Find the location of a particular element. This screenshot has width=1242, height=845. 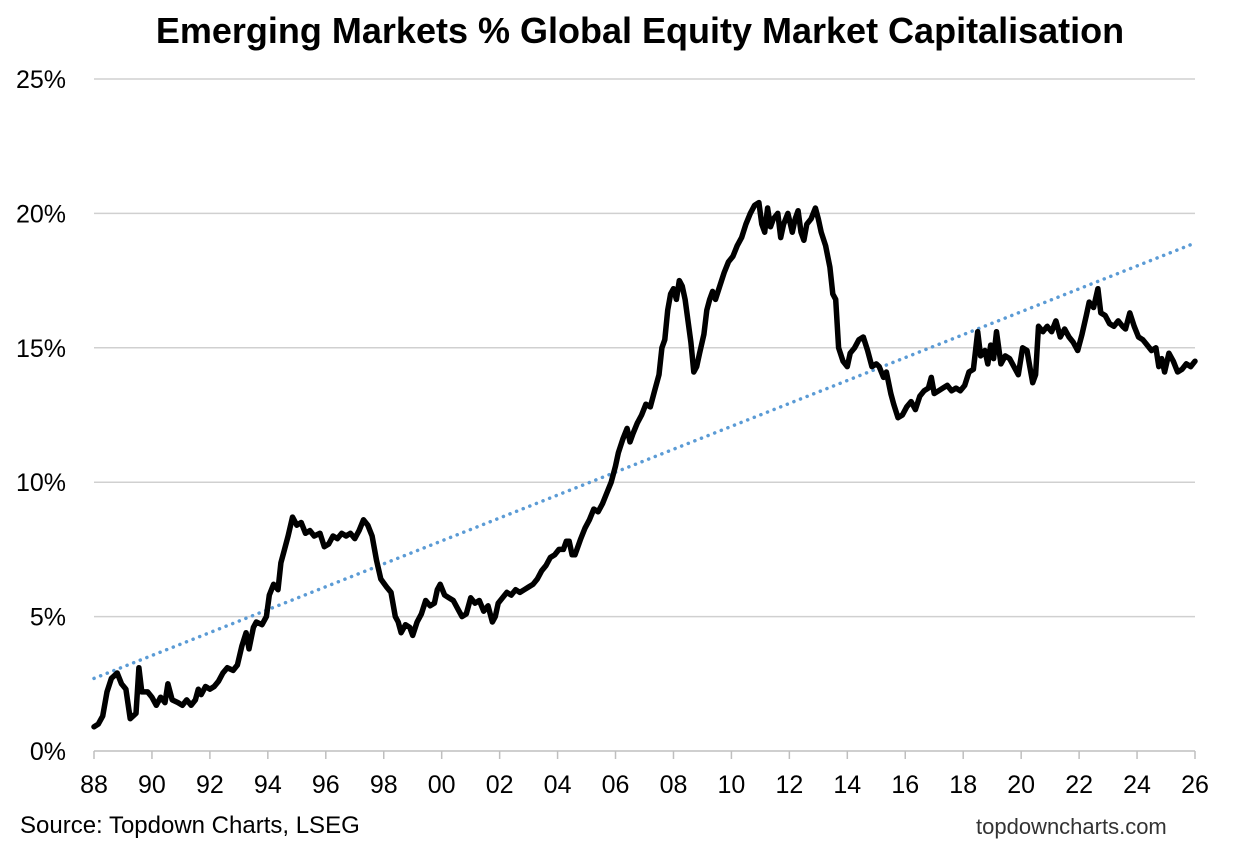

x-tick-label: 12 is located at coordinates (789, 785).